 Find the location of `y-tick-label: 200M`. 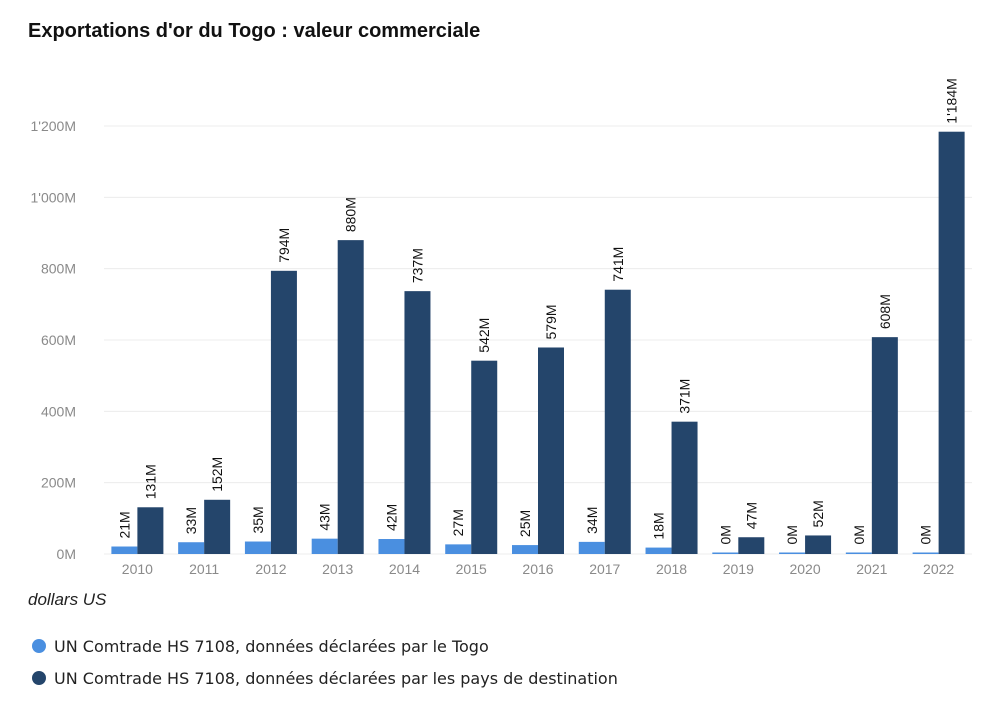

y-tick-label: 200M is located at coordinates (58, 483).